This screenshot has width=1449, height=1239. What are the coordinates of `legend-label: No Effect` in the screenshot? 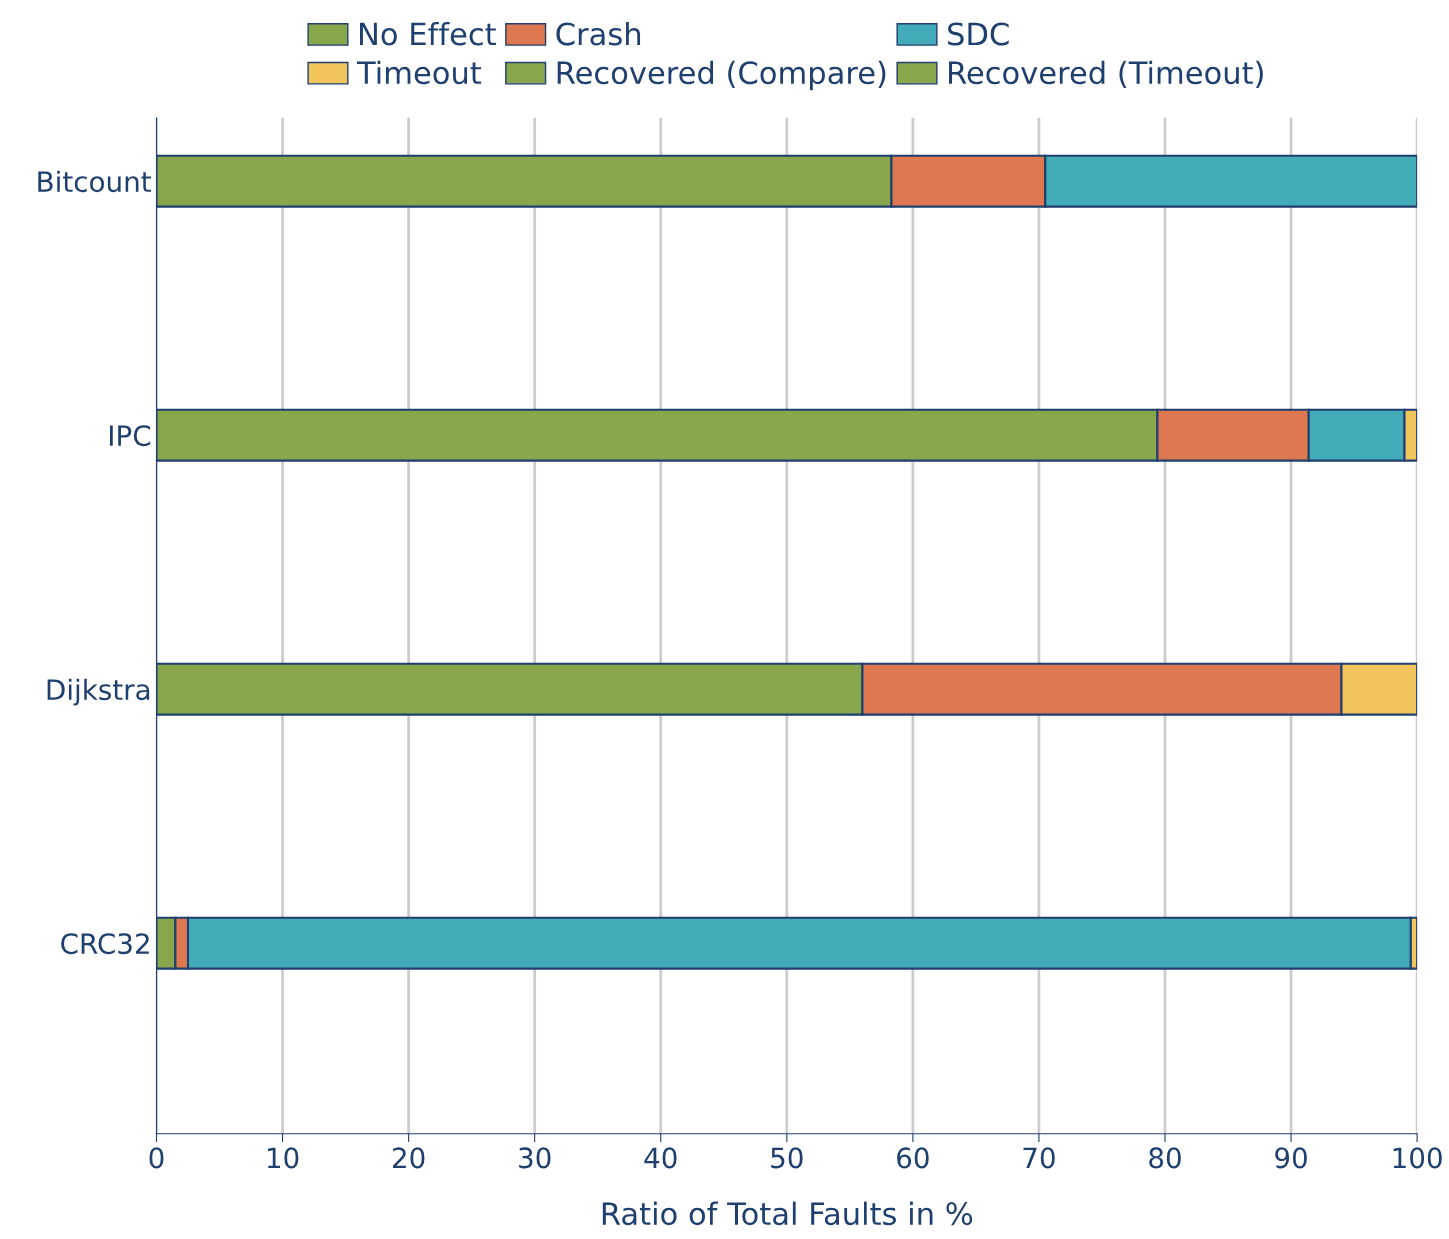 It's located at (428, 33).